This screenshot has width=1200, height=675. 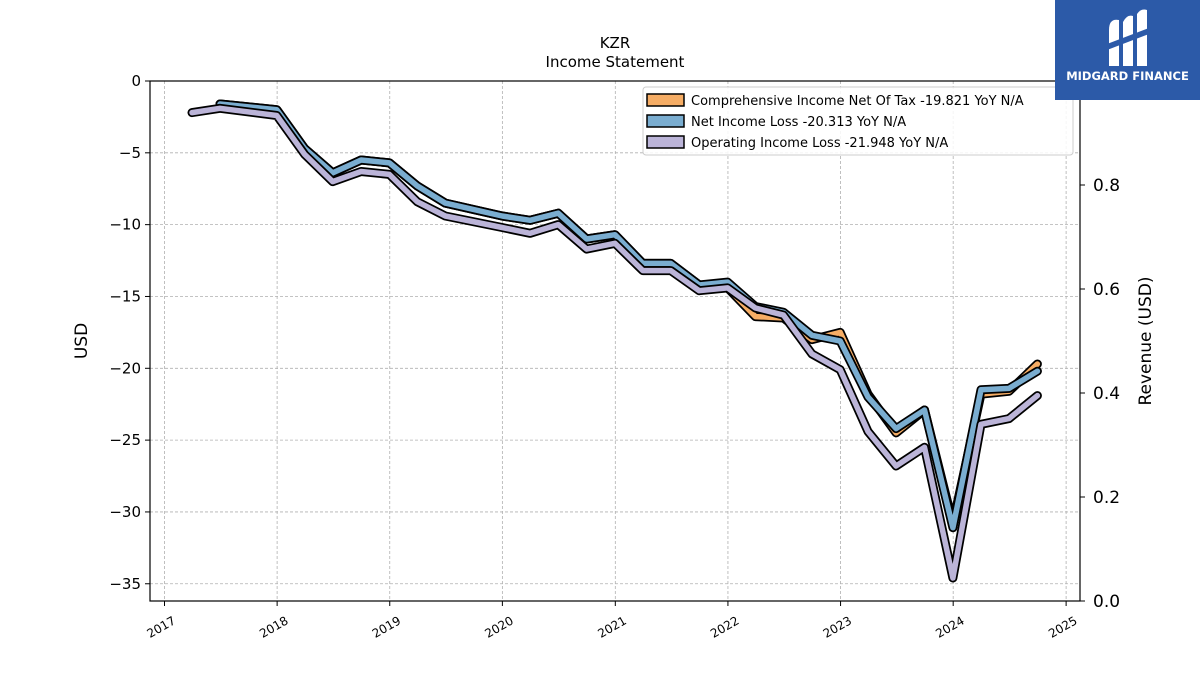 I want to click on x-tick-label: 2022, so click(x=724, y=626).